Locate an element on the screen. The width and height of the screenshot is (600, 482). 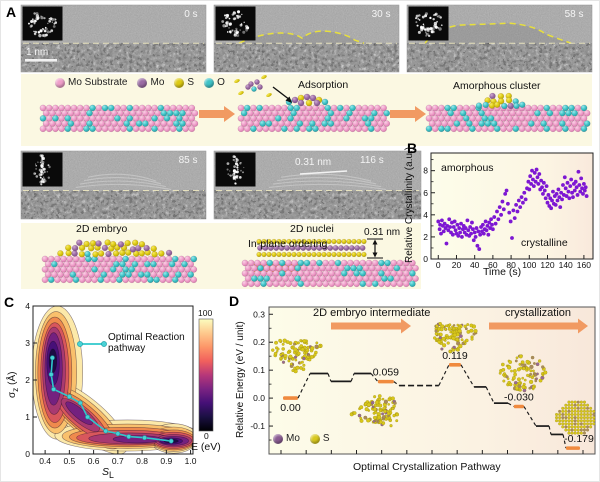
svg-text: 0.7 is located at coordinates (118, 461).